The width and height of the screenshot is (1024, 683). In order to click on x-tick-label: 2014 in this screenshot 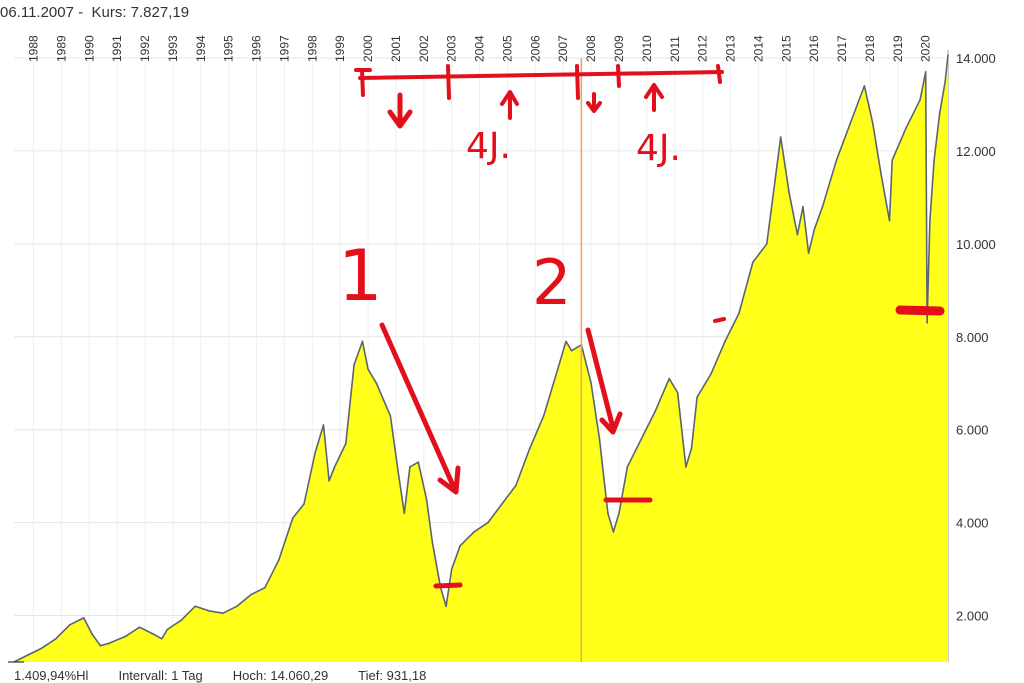, I will do `click(758, 48)`.